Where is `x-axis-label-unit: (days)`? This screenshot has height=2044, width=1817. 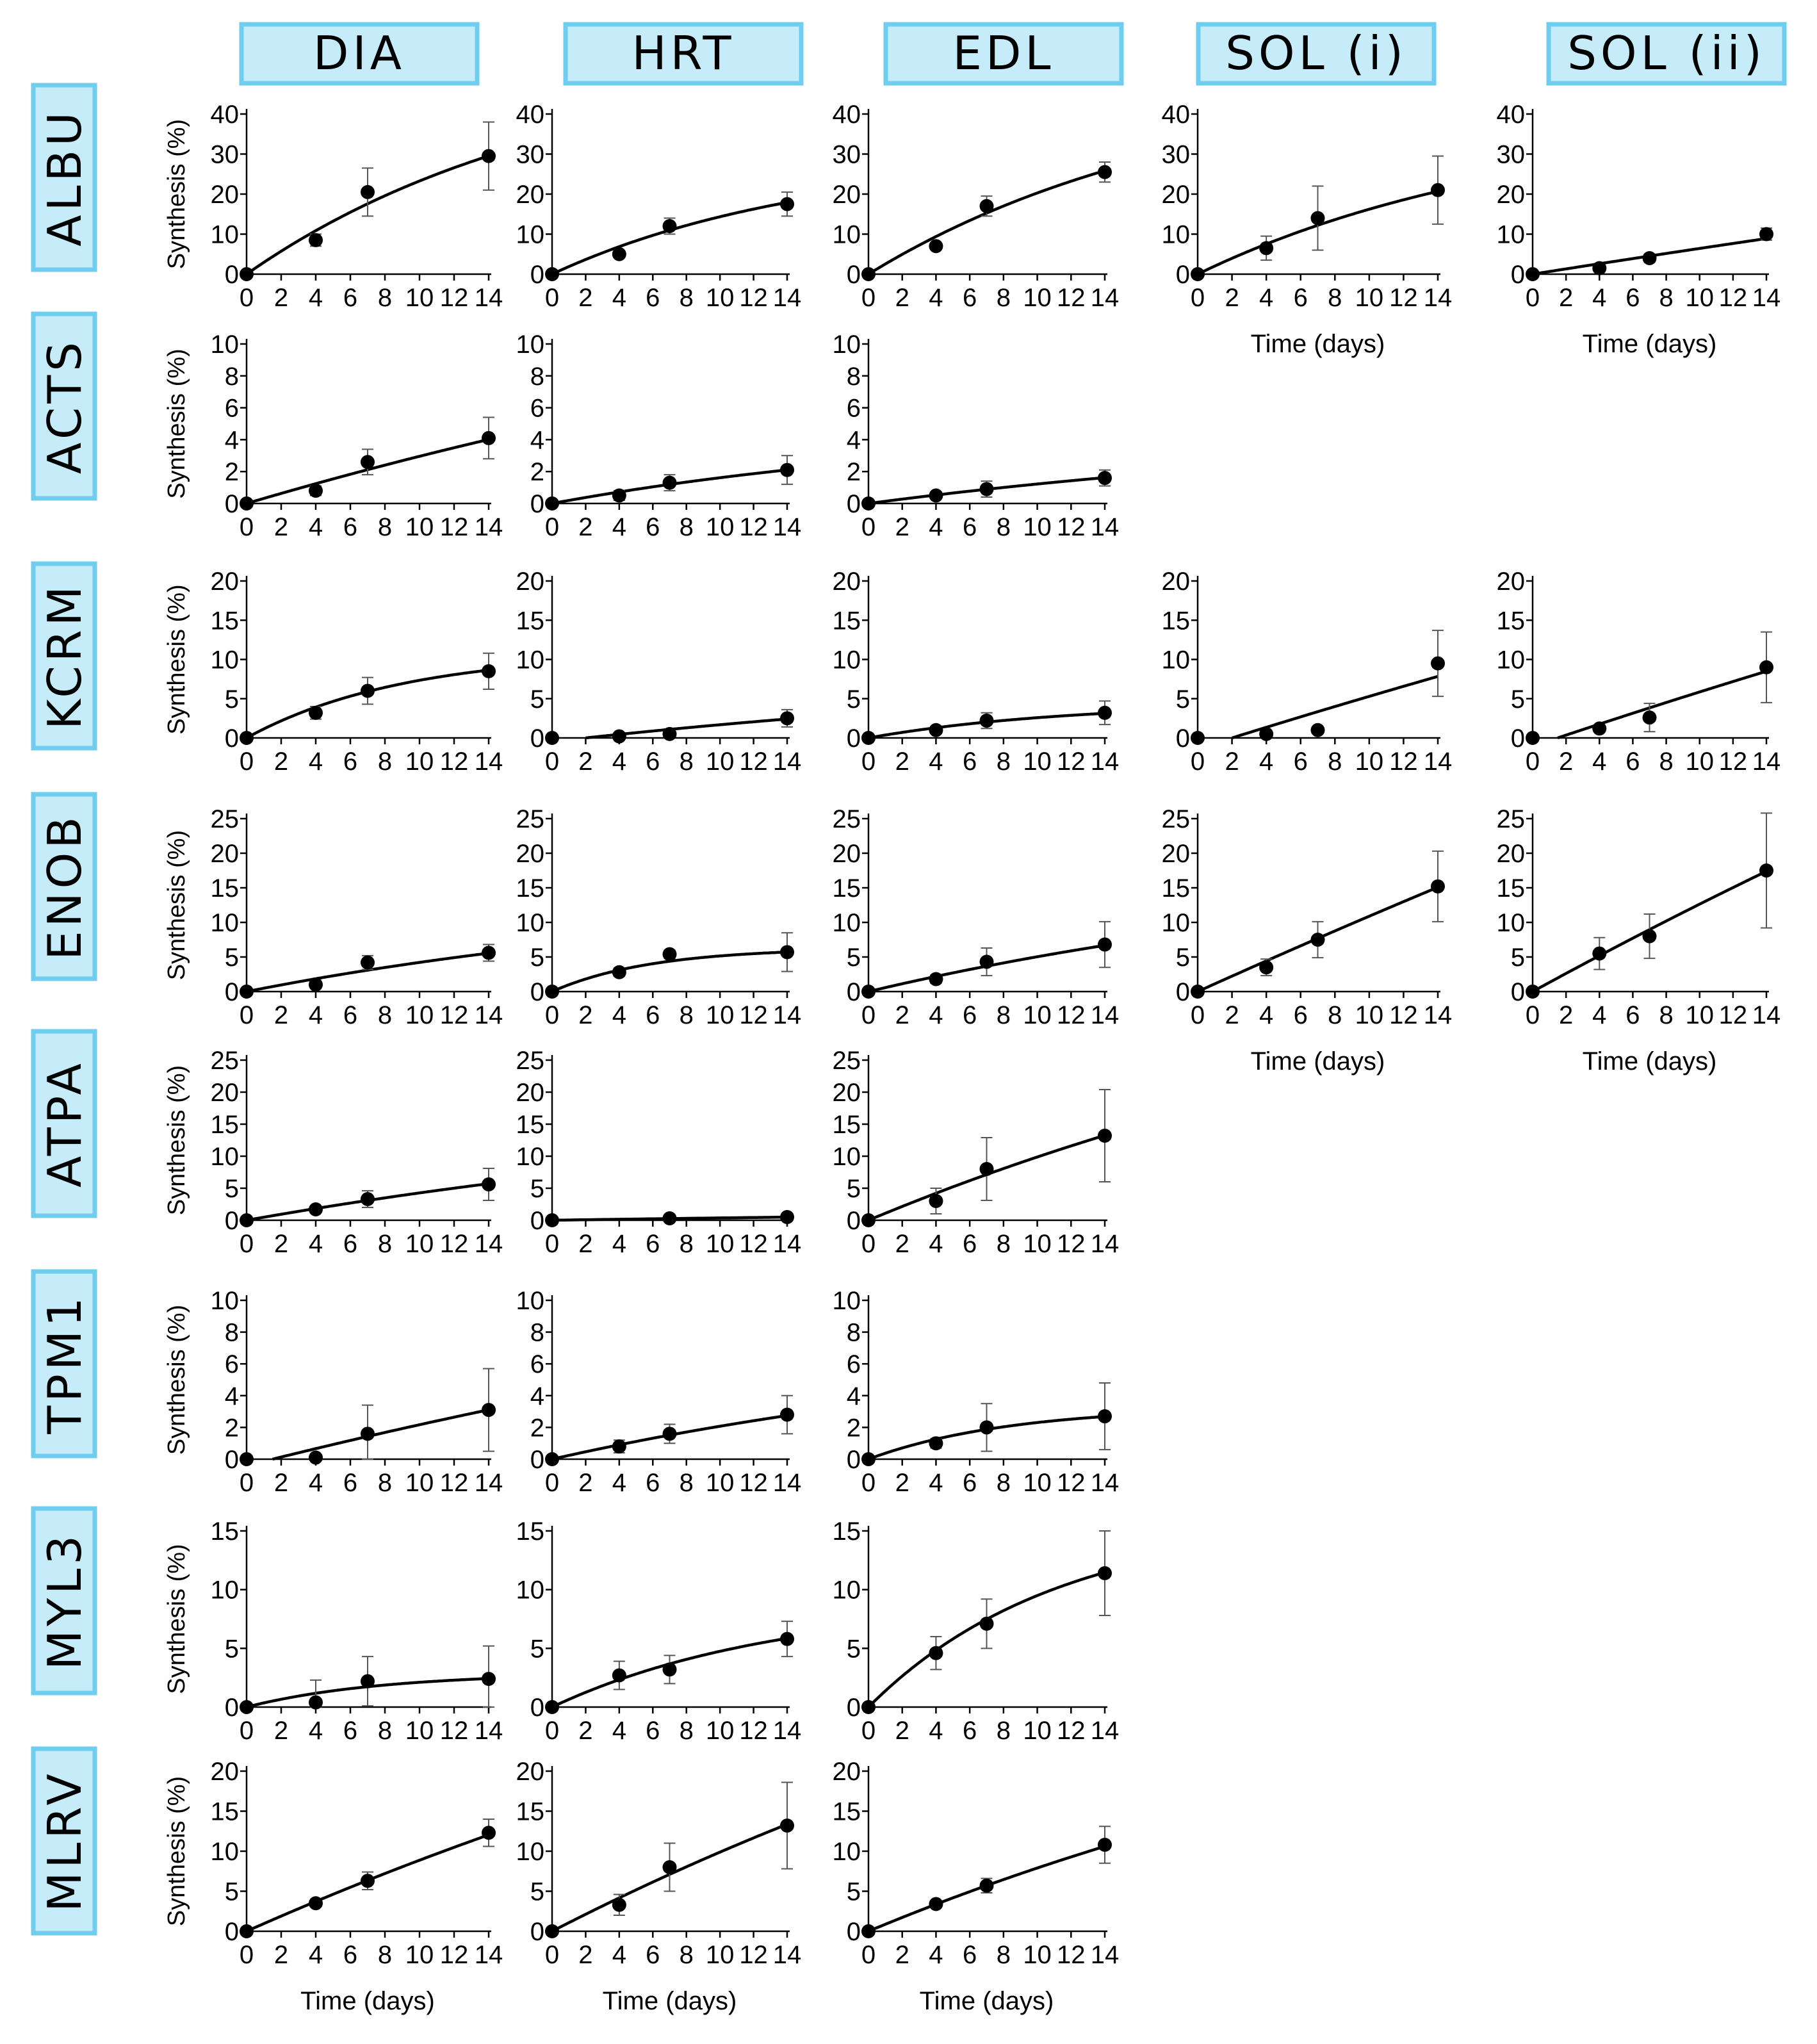
x-axis-label-unit: (days) is located at coordinates (1681, 1061).